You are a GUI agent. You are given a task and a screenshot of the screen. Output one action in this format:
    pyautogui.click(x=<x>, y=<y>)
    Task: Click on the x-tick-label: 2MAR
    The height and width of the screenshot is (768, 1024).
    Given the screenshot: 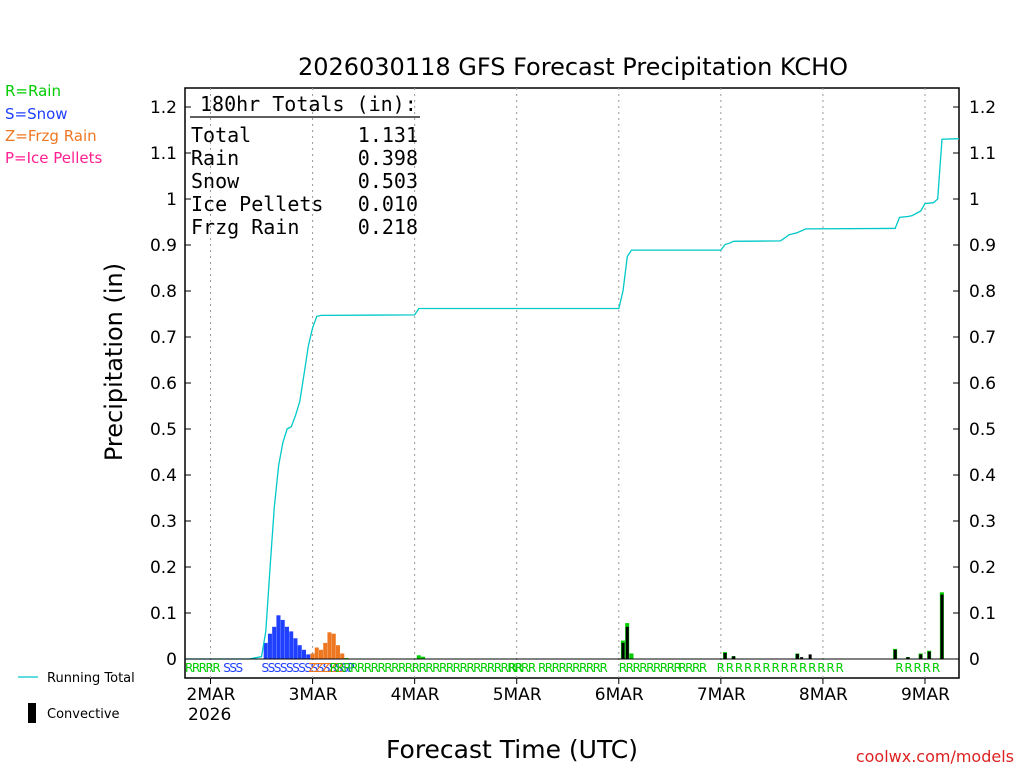 What is the action you would take?
    pyautogui.click(x=211, y=695)
    